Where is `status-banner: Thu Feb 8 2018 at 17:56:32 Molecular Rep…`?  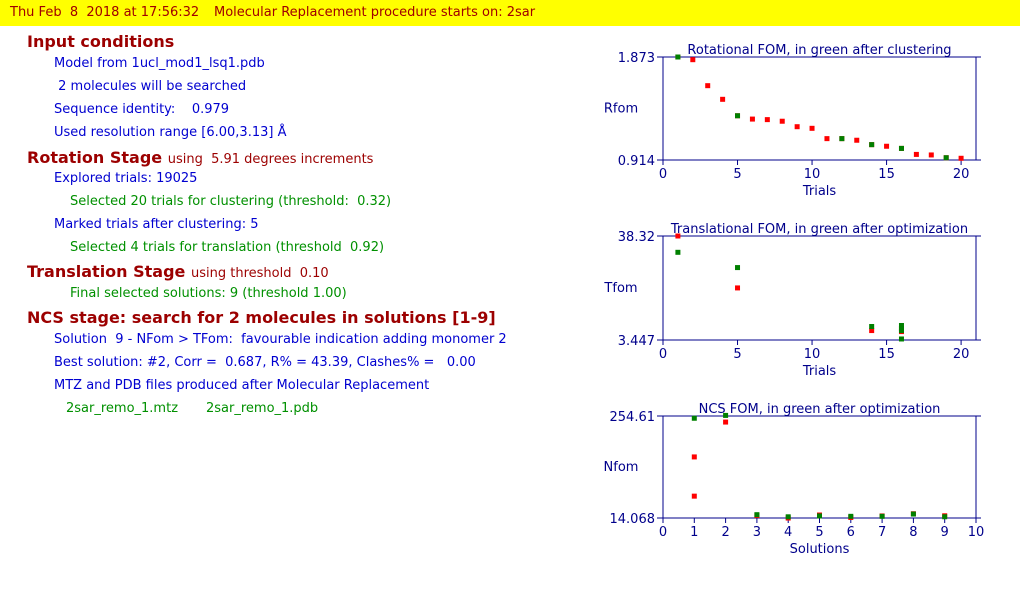 status-banner: Thu Feb 8 2018 at 17:56:32 Molecular Rep… is located at coordinates (510, 13).